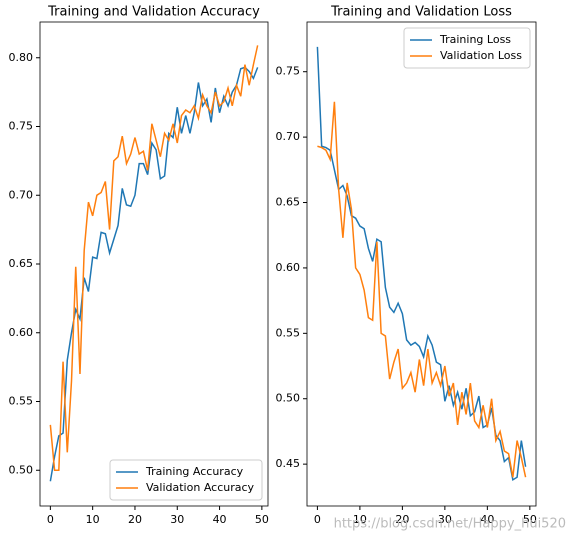 This screenshot has height=542, width=576. I want to click on y-tick-label: 0.45, so click(288, 463).